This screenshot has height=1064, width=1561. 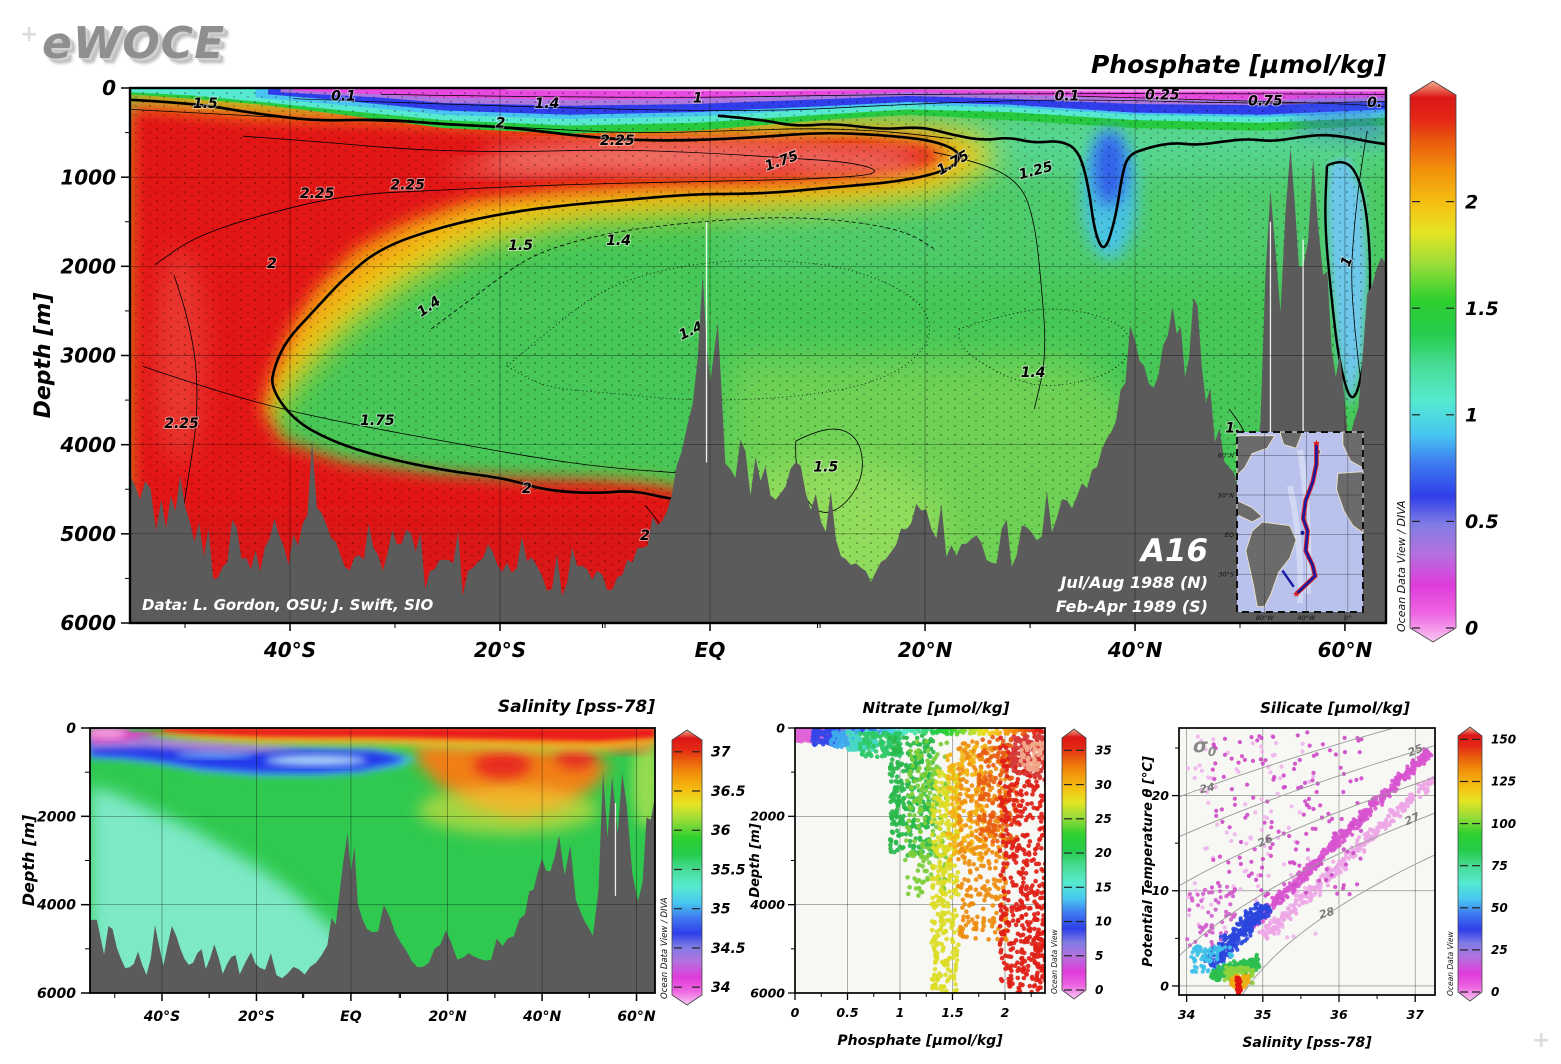 What do you see at coordinates (1103, 853) in the screenshot?
I see `svg-text: 20` at bounding box center [1103, 853].